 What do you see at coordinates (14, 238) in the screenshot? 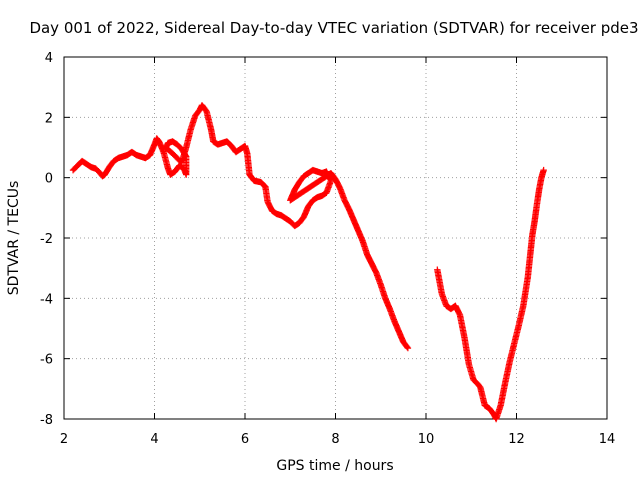
I see `y-axis-label: SDTVAR / TECUs` at bounding box center [14, 238].